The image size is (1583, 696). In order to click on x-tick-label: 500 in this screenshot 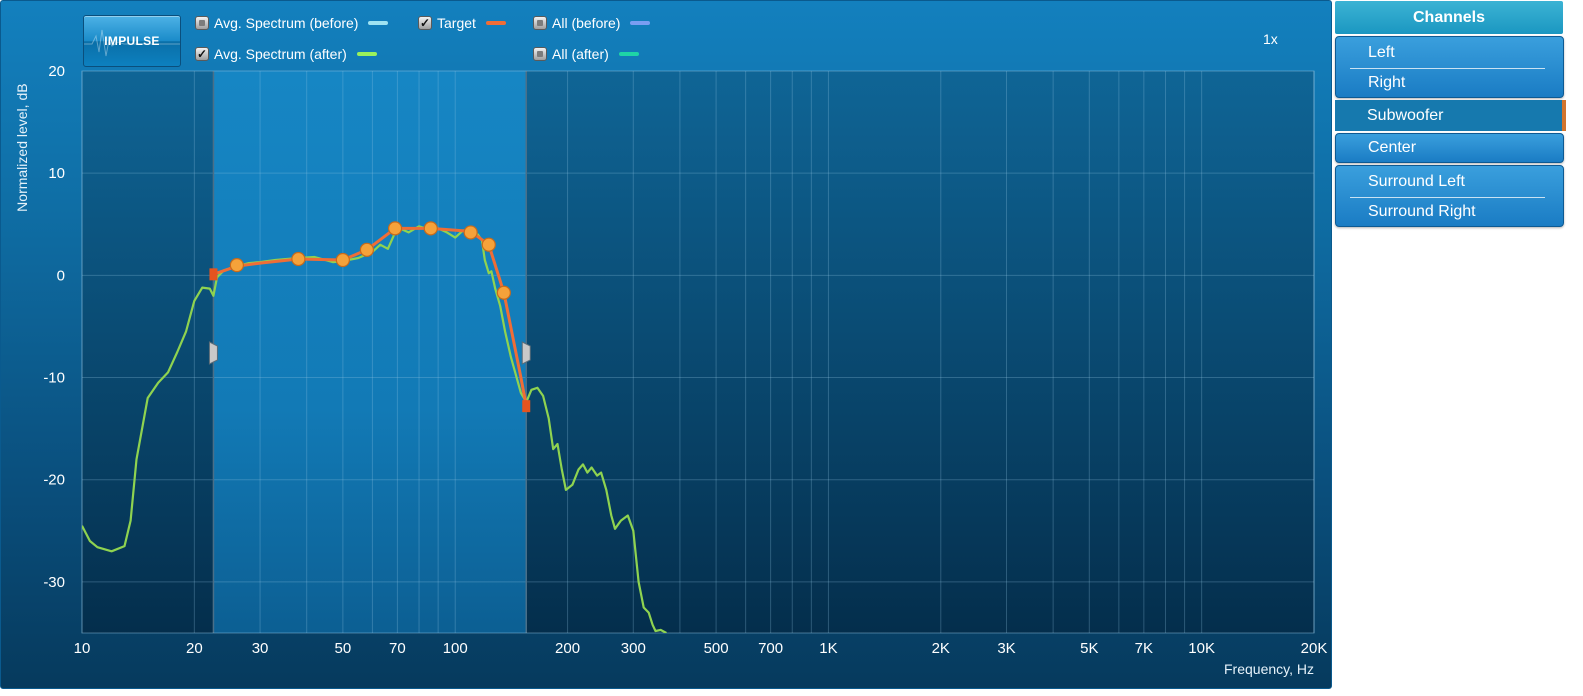, I will do `click(716, 648)`.